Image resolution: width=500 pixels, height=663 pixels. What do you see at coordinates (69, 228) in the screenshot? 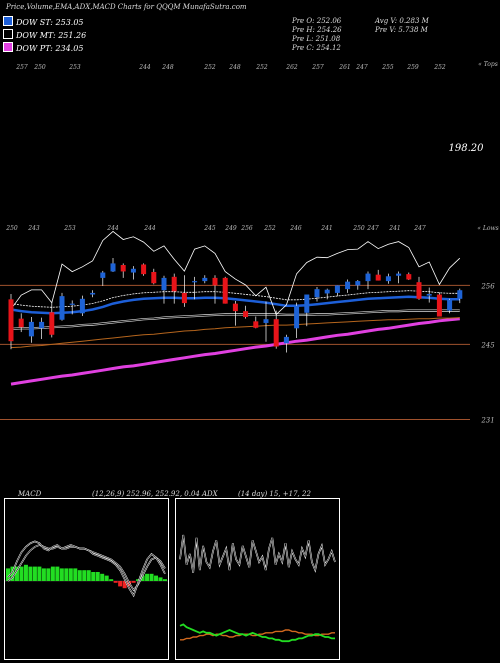
I see `low-marker-label: 253` at bounding box center [69, 228].